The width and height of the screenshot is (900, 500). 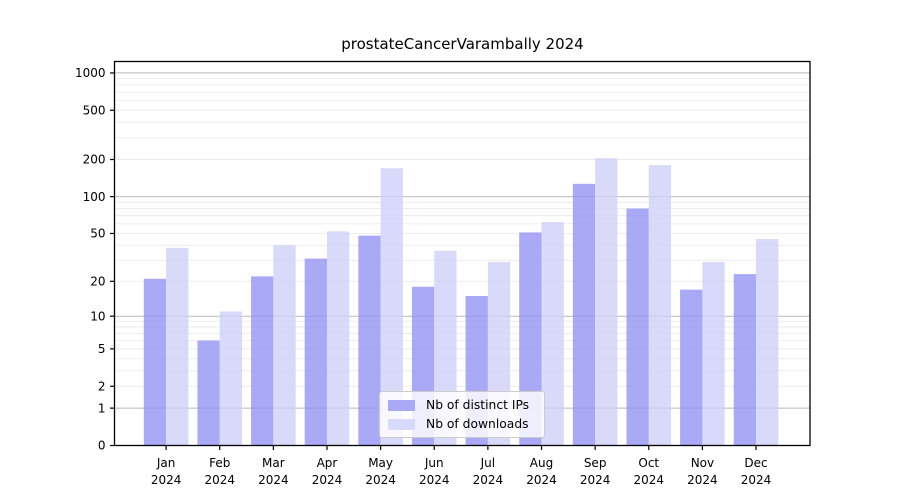 What do you see at coordinates (338, 338) in the screenshot?
I see `bar-nb-of-downloads-apr` at bounding box center [338, 338].